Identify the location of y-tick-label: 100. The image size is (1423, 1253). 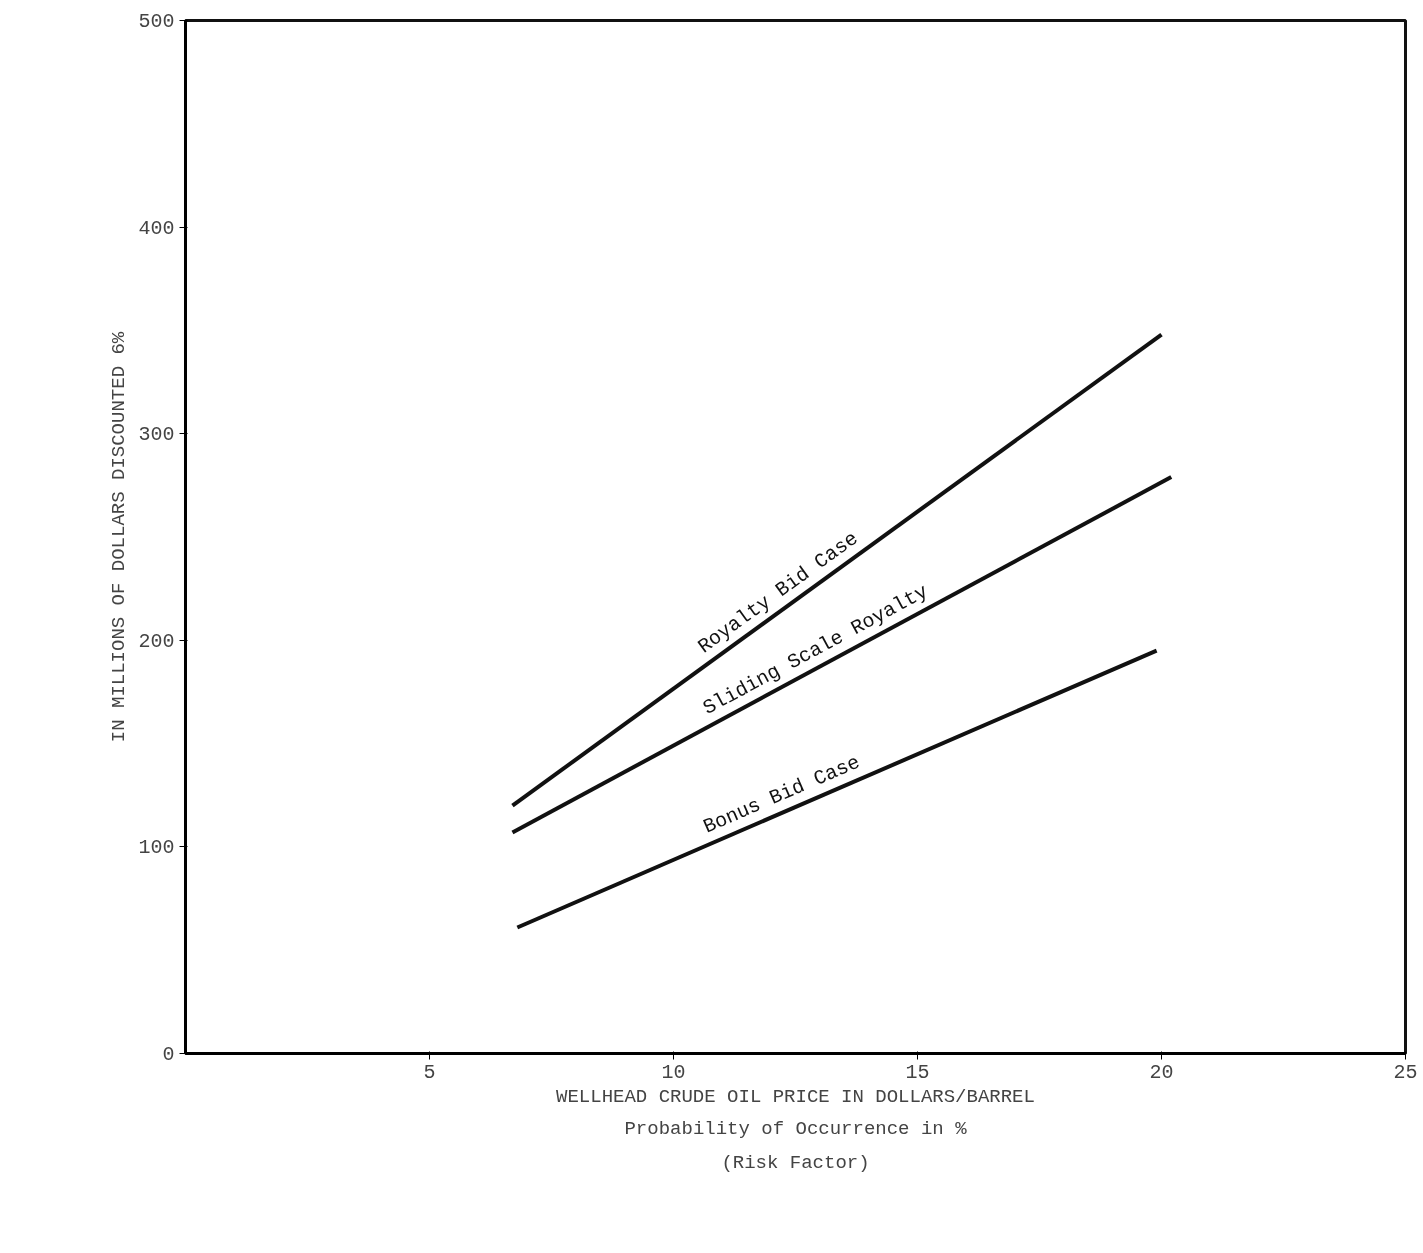
(156, 848).